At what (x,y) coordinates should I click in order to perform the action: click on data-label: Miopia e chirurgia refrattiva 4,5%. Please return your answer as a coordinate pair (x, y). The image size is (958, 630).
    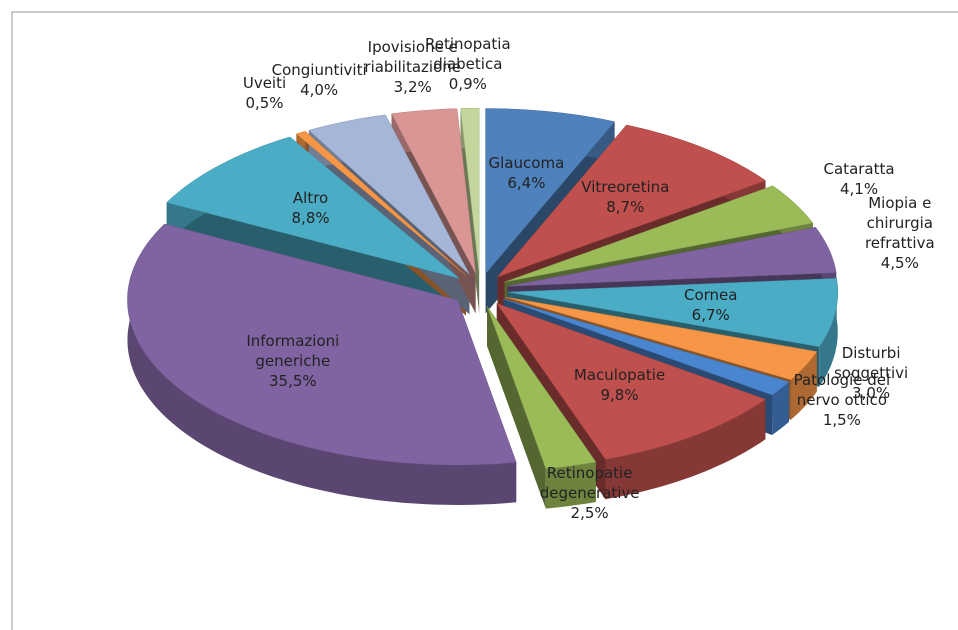
    Looking at the image, I should click on (900, 233).